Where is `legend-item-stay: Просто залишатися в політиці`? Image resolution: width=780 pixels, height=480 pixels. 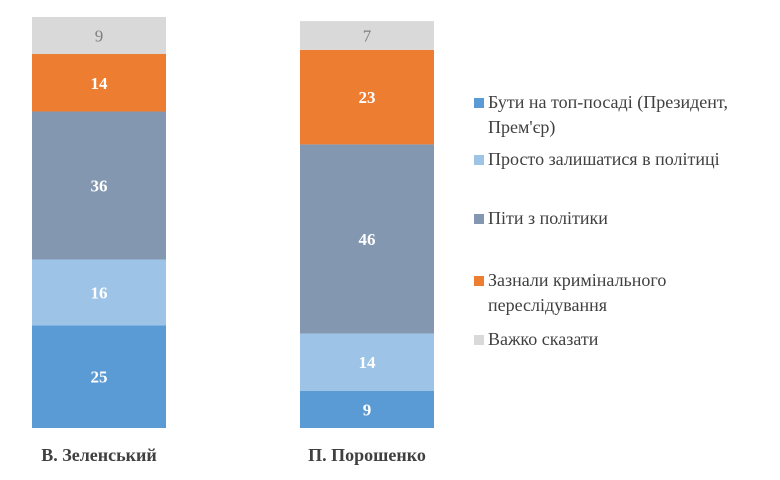 legend-item-stay: Просто залишатися в політиці is located at coordinates (627, 159).